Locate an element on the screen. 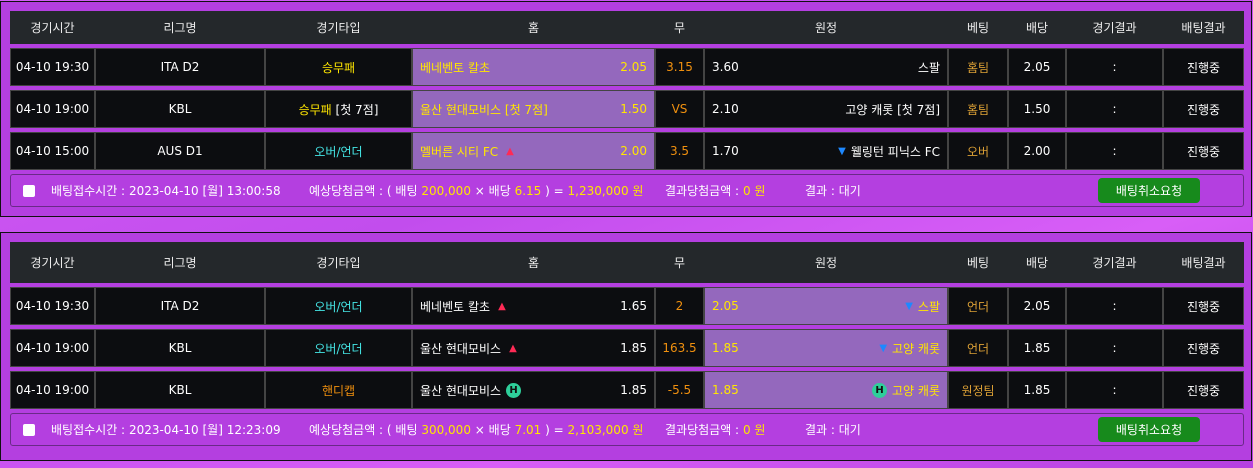 This screenshot has height=468, width=1253. draw-value: 163.5 is located at coordinates (679, 348).